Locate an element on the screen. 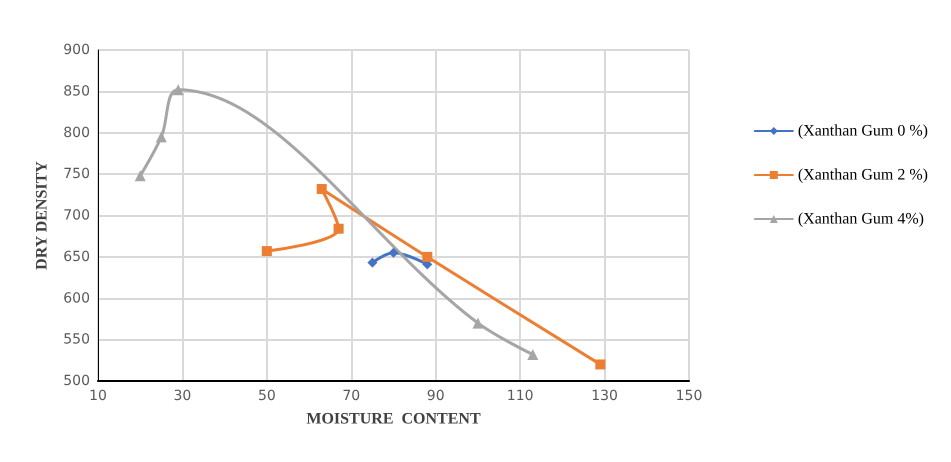 Image resolution: width=951 pixels, height=462 pixels. legend-label: (Xanthan Gum 4%) is located at coordinates (861, 219).